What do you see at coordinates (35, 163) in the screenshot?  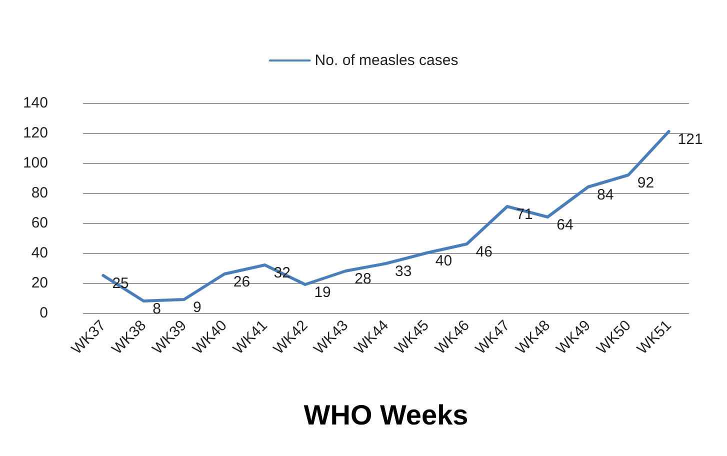 I see `y-tick-label: 100` at bounding box center [35, 163].